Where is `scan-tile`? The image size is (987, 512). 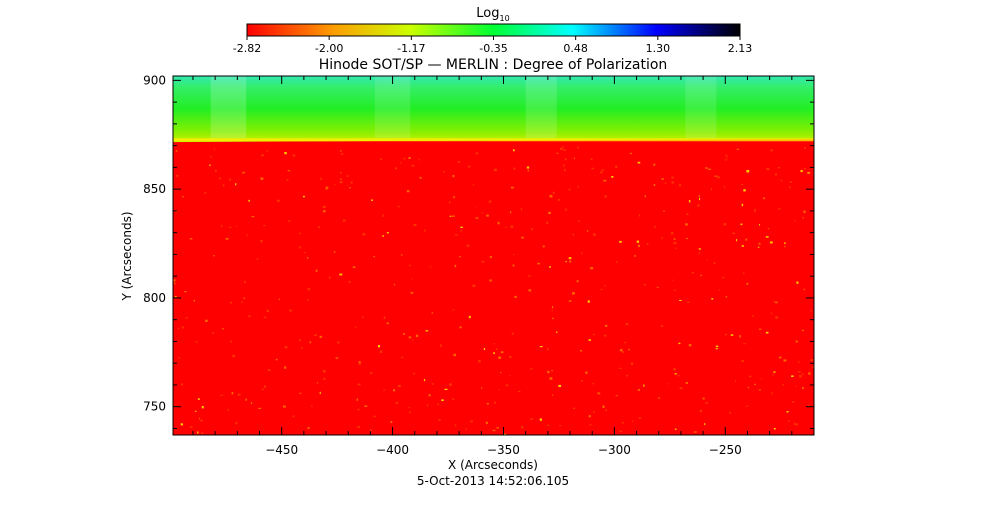
scan-tile is located at coordinates (392, 107).